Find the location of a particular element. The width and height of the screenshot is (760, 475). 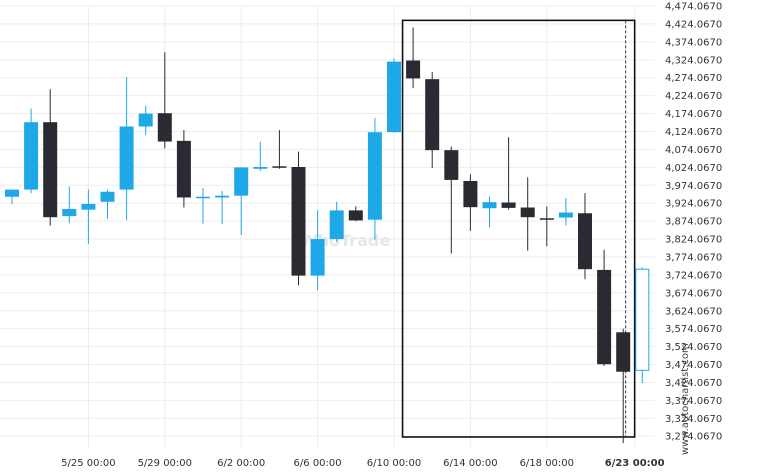

y-tick-label: 4,174.0670 is located at coordinates (693, 114).